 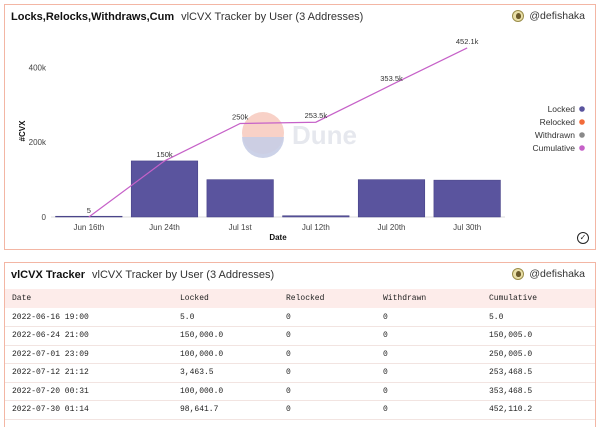 I want to click on cell-date: 2022-07-12 21:12, so click(x=50, y=373).